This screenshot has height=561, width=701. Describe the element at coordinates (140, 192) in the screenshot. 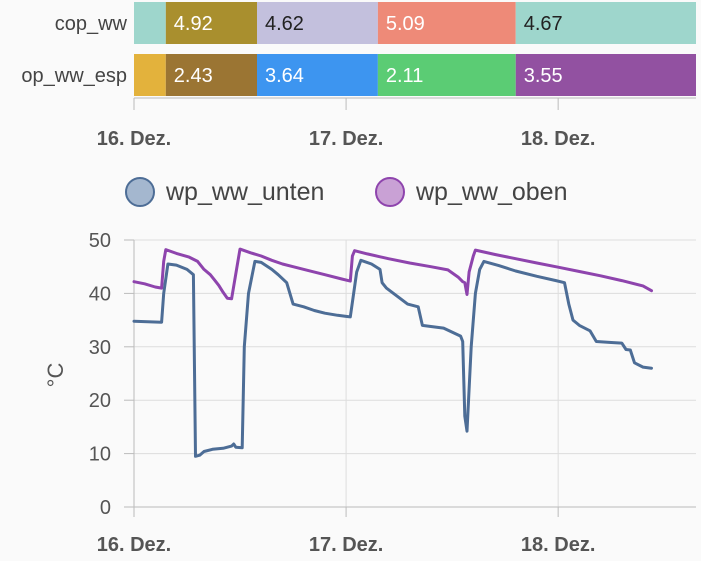

I see `legend-marker-wp_ww_unten` at that location.